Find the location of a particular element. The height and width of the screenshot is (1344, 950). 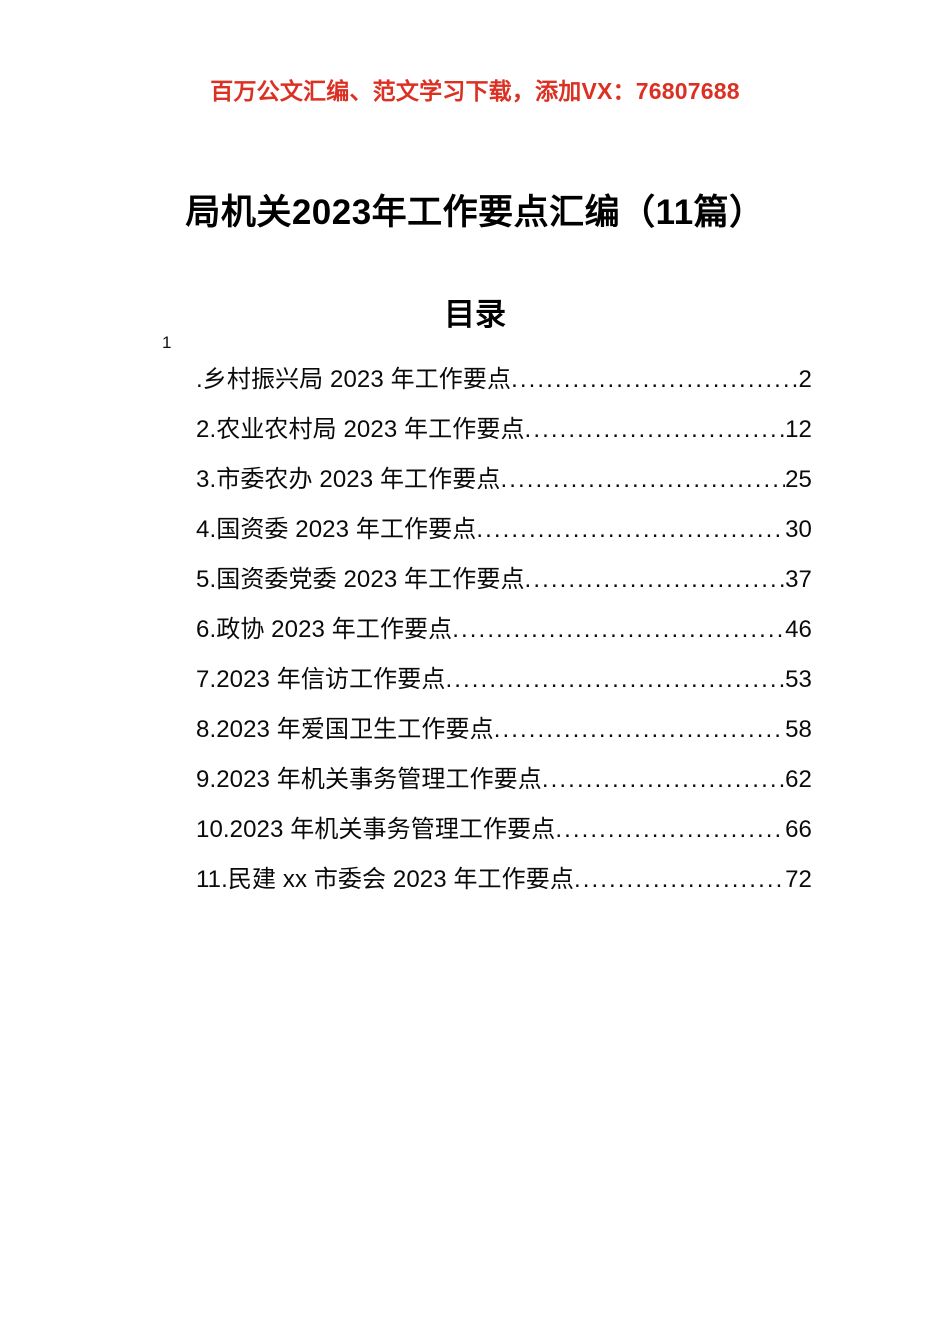

toc-entry-page-number: 12 is located at coordinates (798, 429).